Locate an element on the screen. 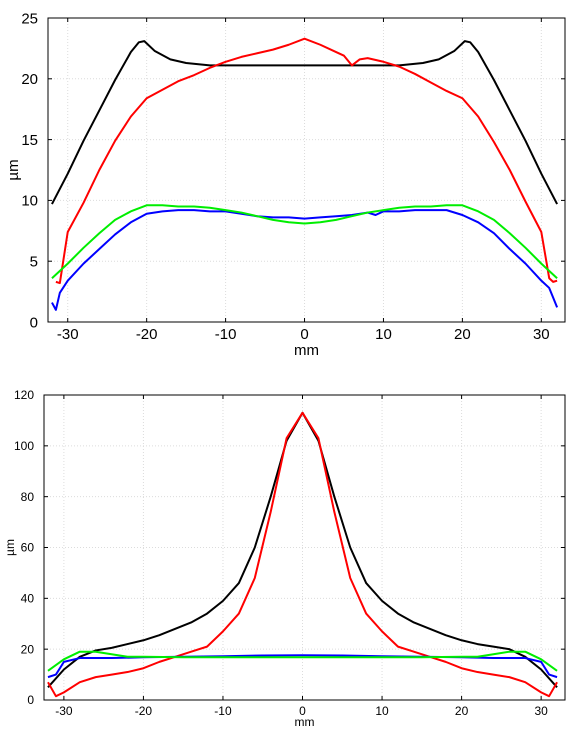  y-tick-label: 40 is located at coordinates (28, 599).